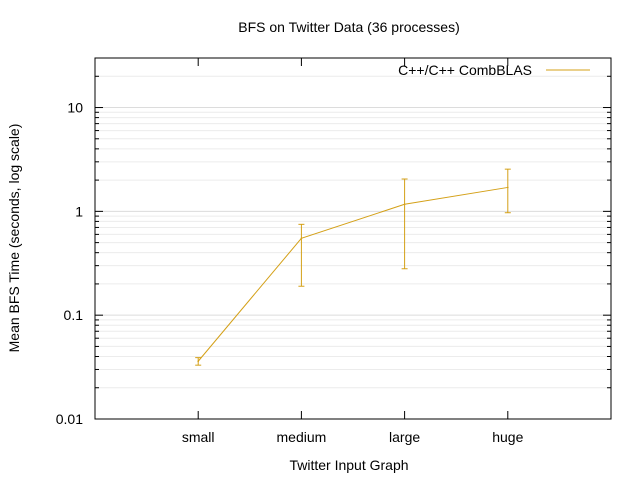  Describe the element at coordinates (465, 70) in the screenshot. I see `legend-label: C++/C++ CombBLAS` at that location.